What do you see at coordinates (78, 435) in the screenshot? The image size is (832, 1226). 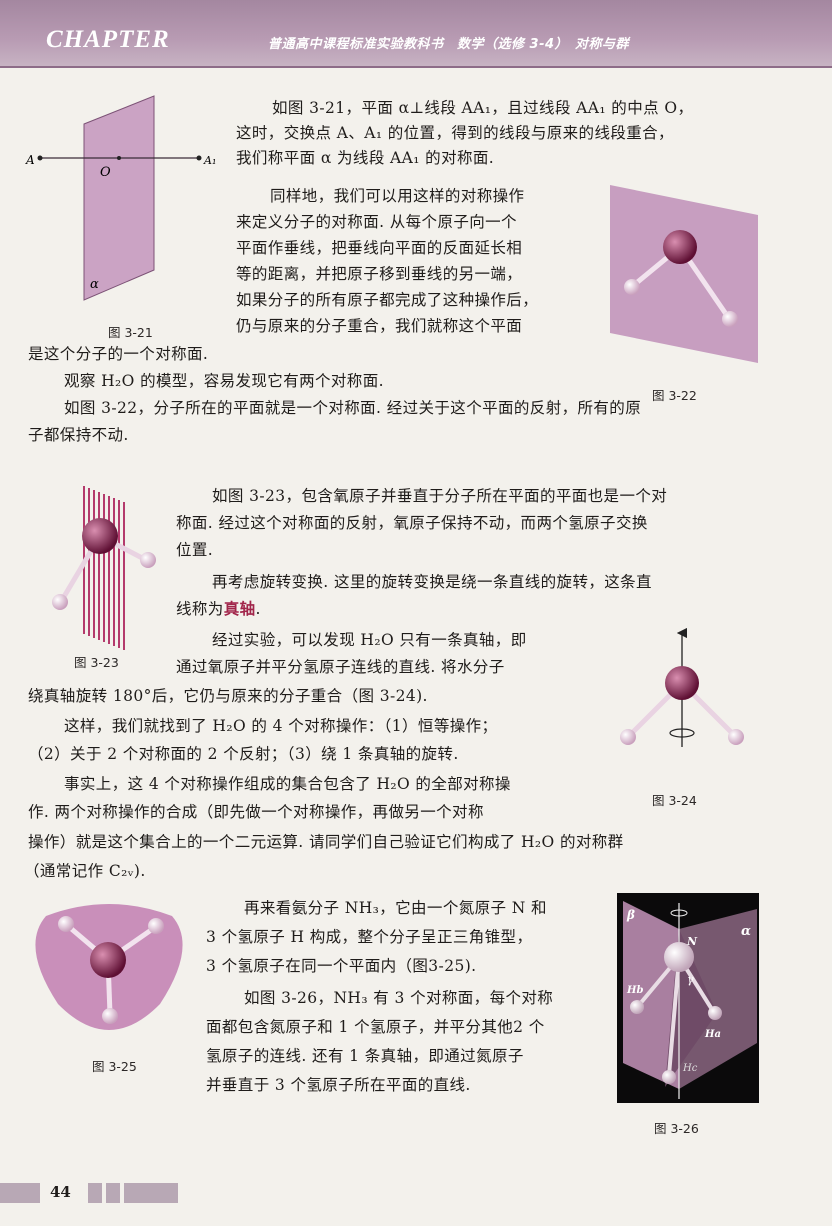 I see `text-line: 子都保持不动.` at bounding box center [78, 435].